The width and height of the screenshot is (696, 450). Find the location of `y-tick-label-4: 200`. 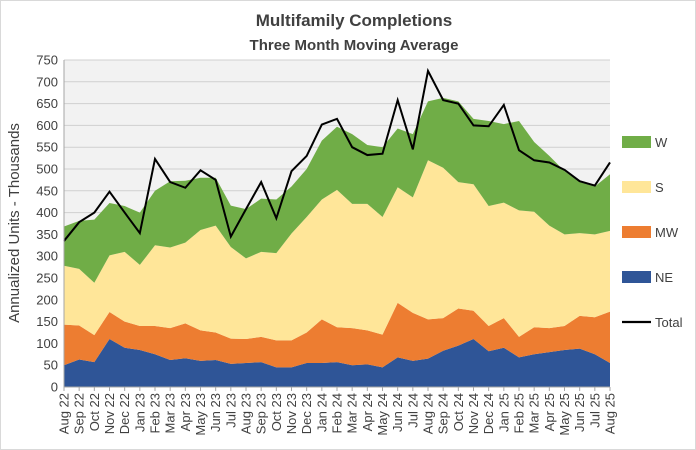

y-tick-label-4: 200 is located at coordinates (47, 299).